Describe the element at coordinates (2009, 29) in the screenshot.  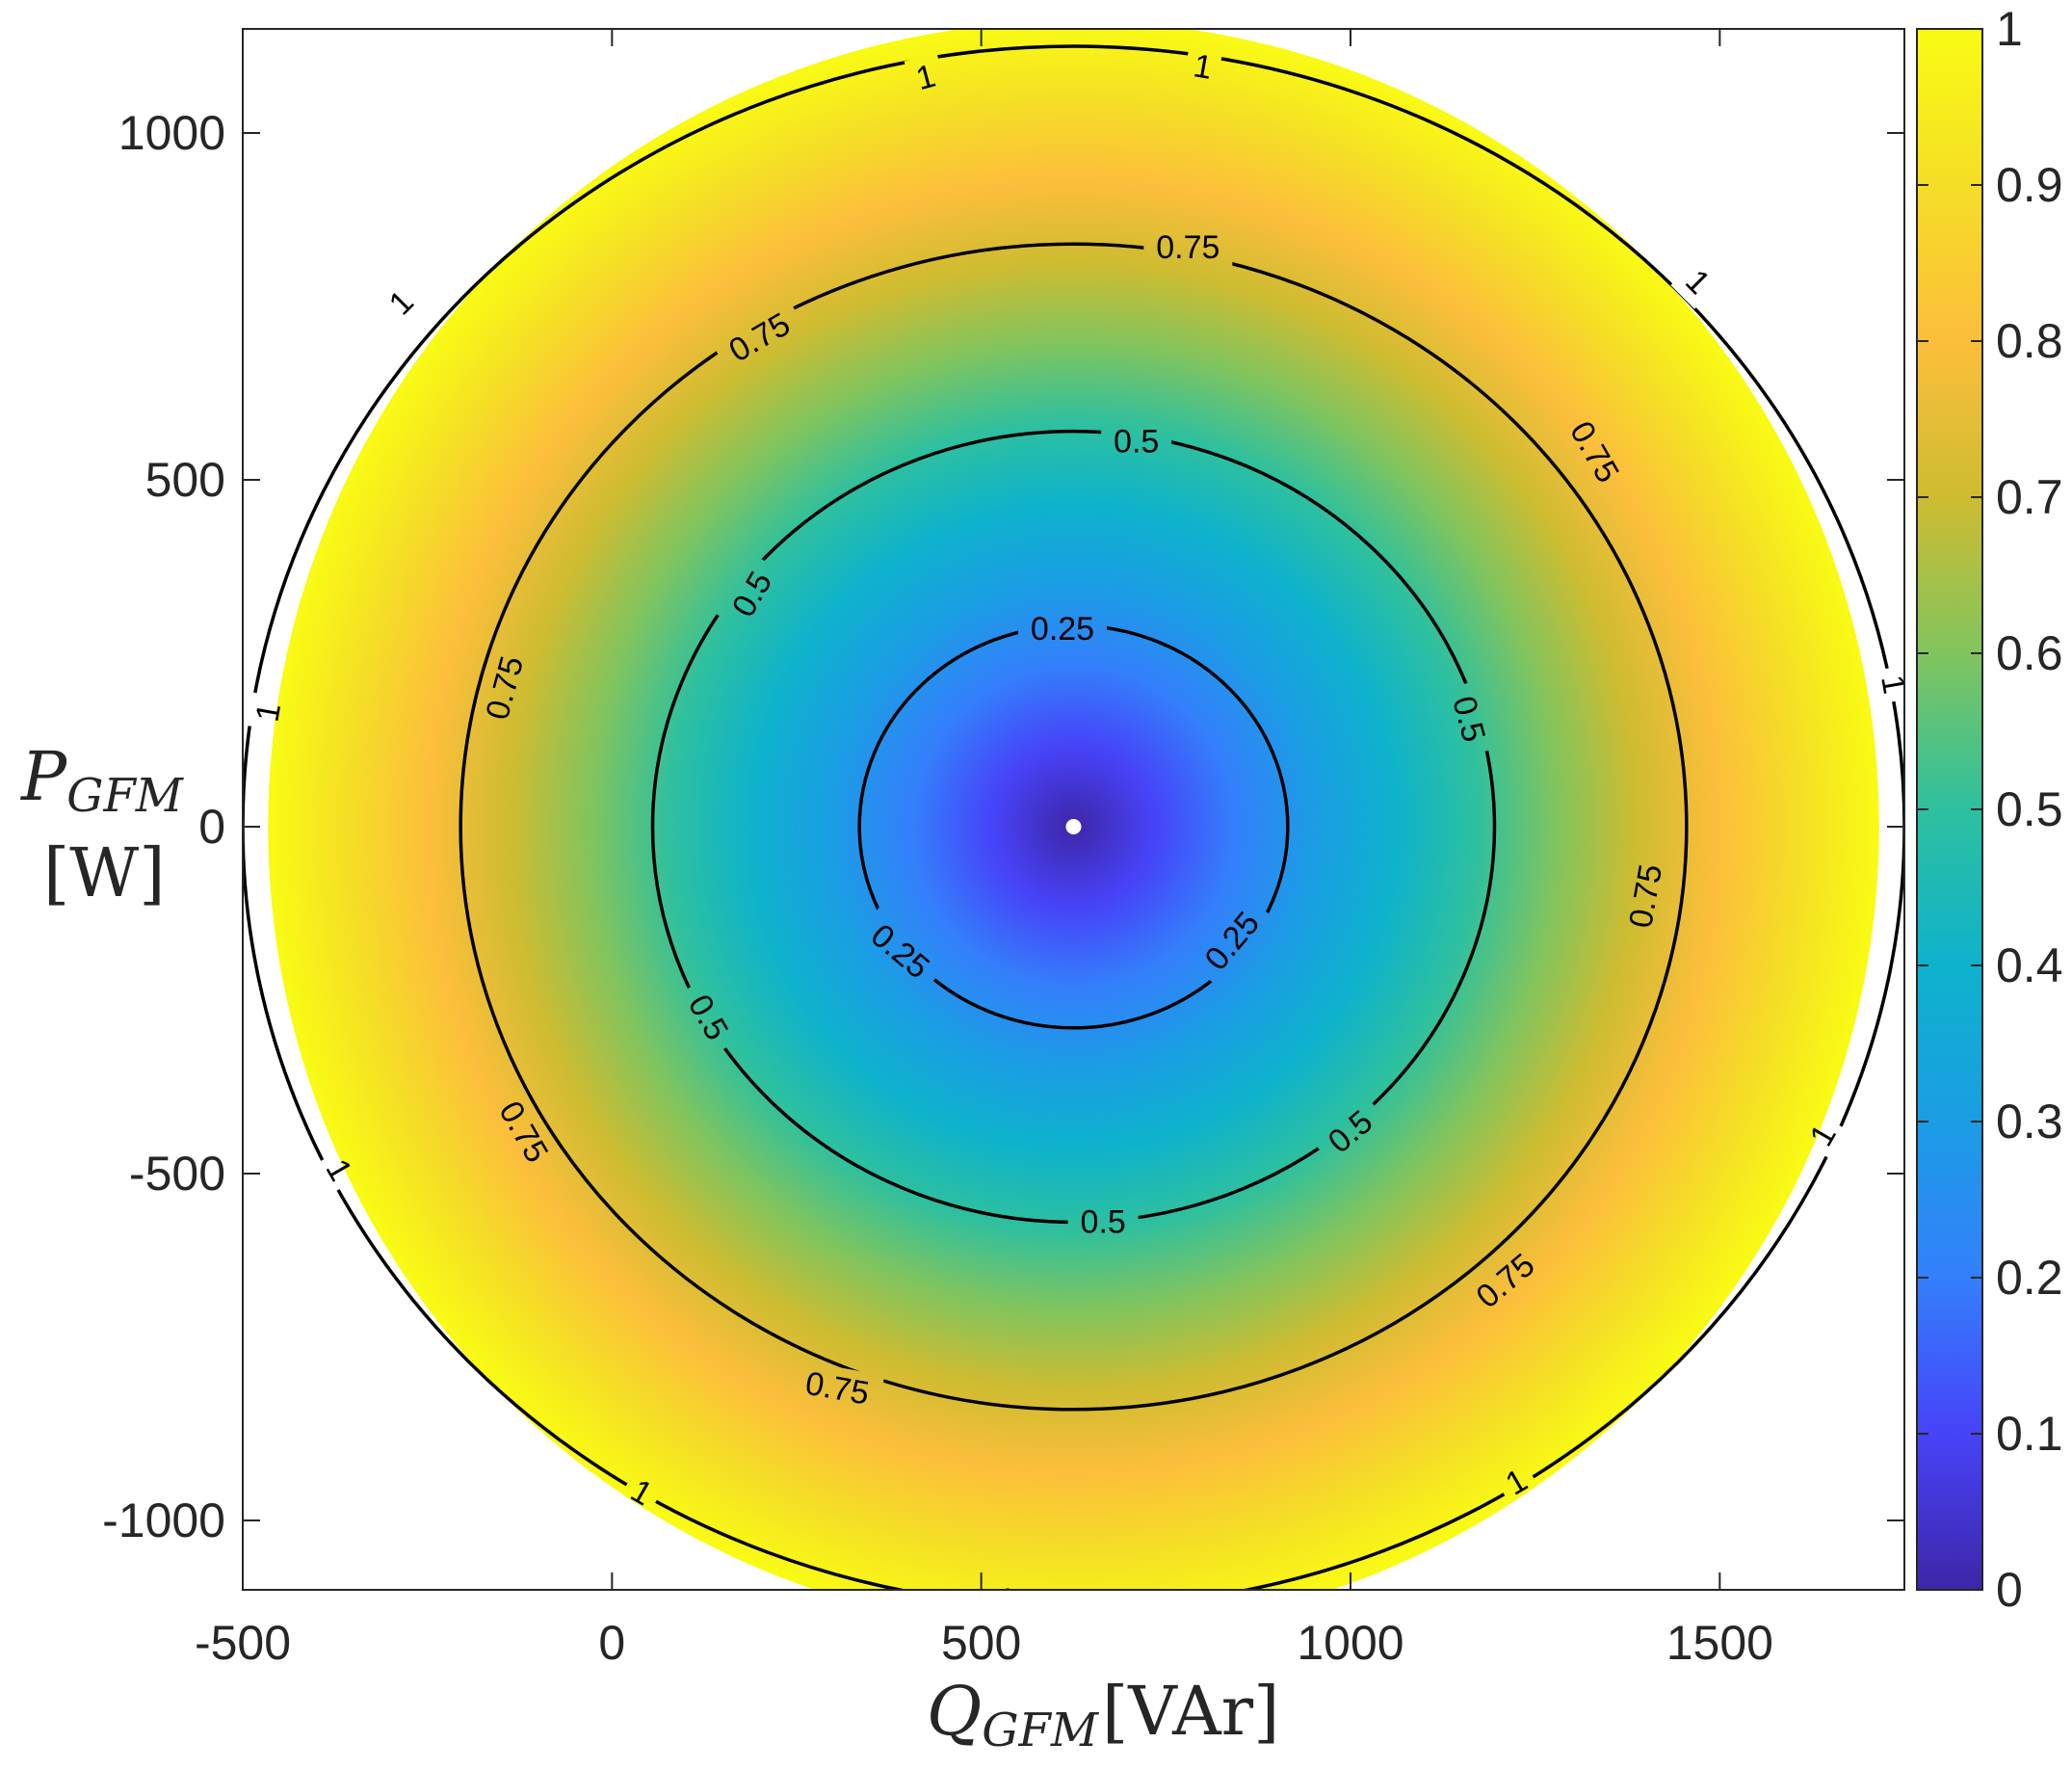
I see `colorbar-tick-label: 1` at that location.